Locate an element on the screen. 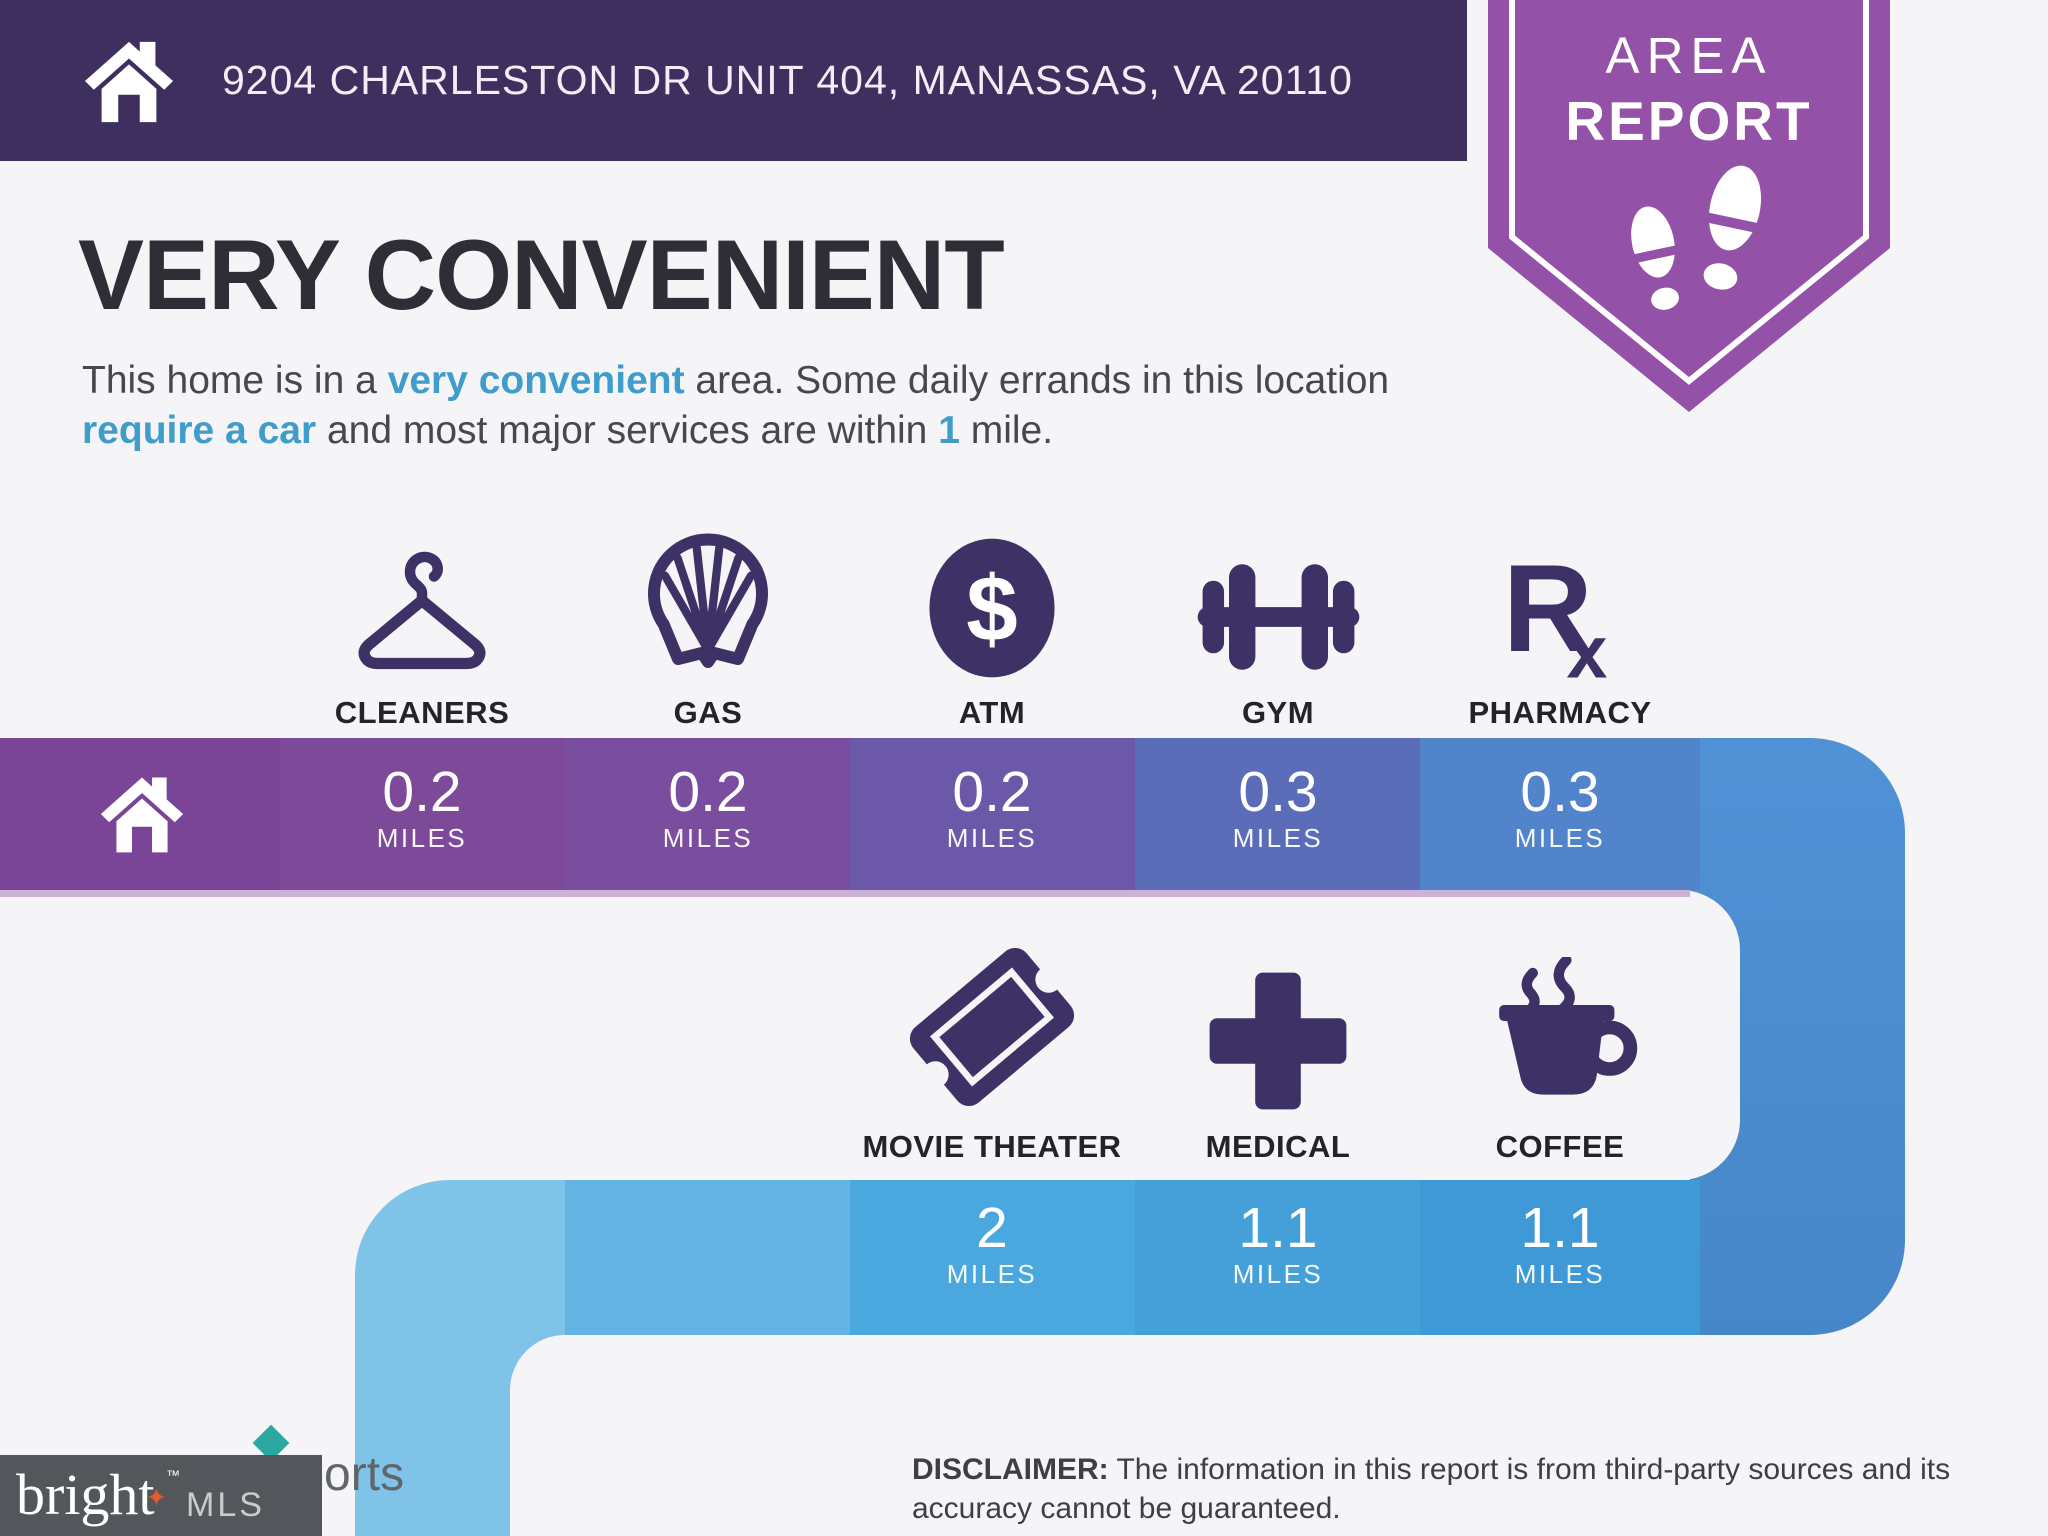 The height and width of the screenshot is (1536, 2048). distance-cell-gym: 0.3 MILES is located at coordinates (1278, 808).